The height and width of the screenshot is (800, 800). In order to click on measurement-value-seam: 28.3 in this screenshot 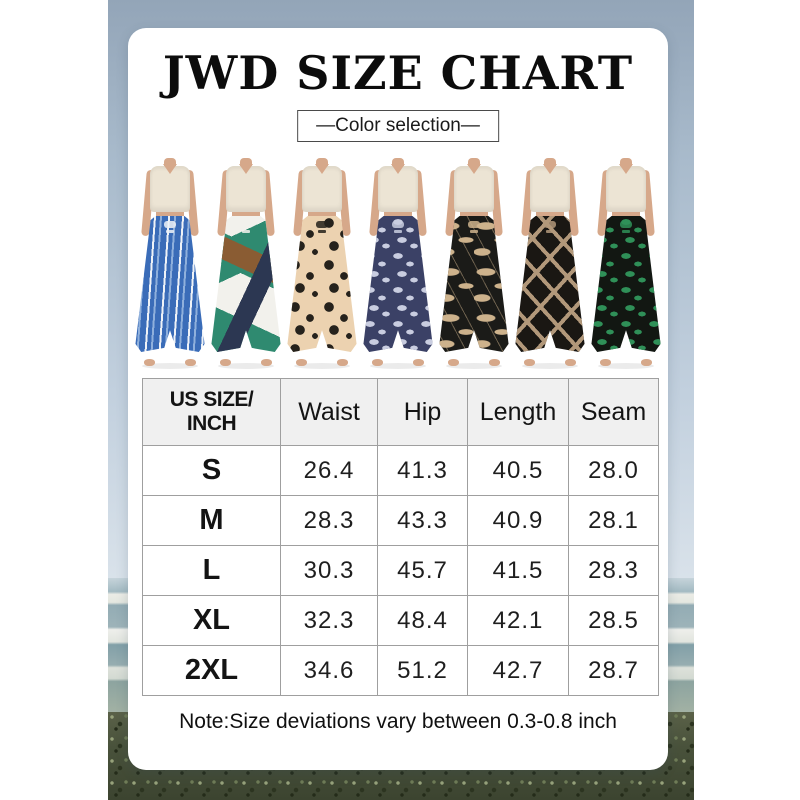, I will do `click(613, 570)`.